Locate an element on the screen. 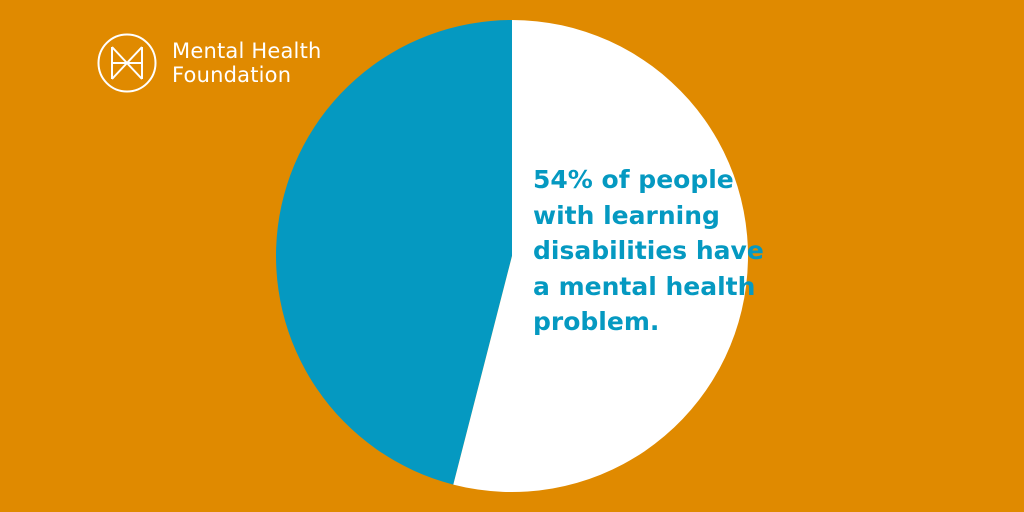 Image resolution: width=1024 pixels, height=512 pixels. brand-name: Mental Health Foundation is located at coordinates (247, 63).